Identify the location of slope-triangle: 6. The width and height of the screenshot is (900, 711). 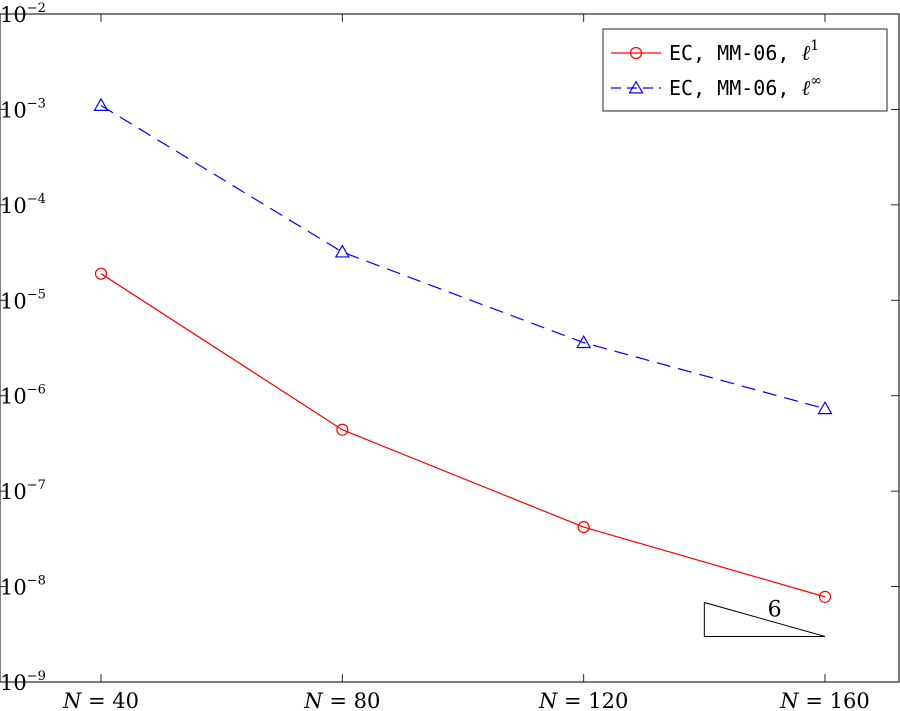
(764, 617).